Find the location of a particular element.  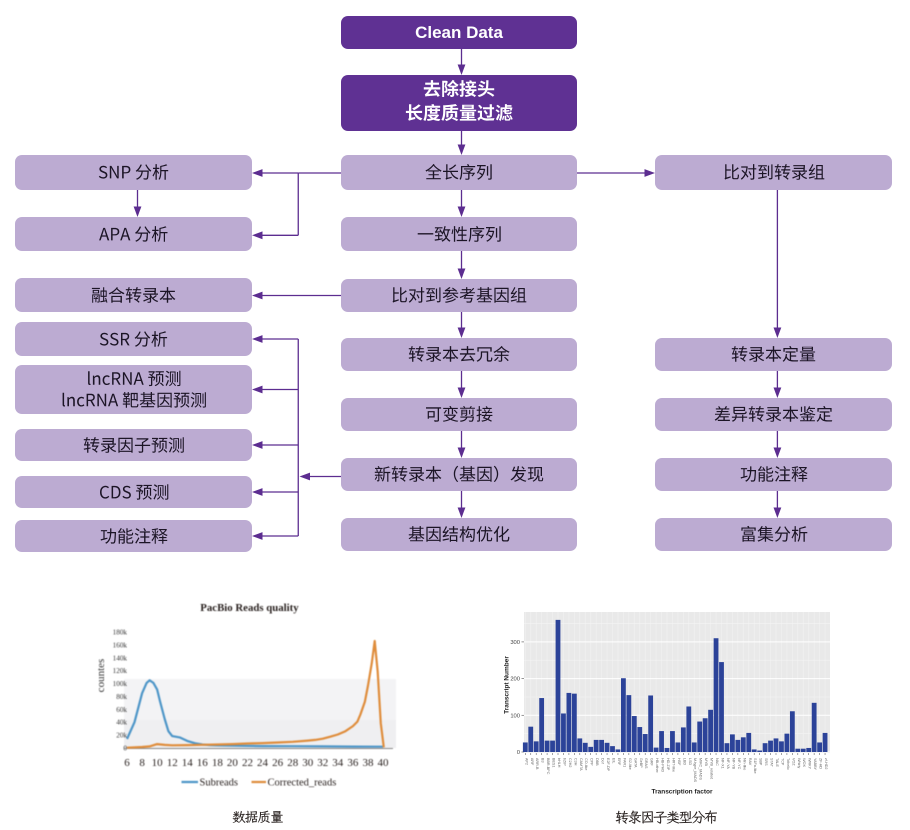

svg-text: 100 is located at coordinates (515, 716).